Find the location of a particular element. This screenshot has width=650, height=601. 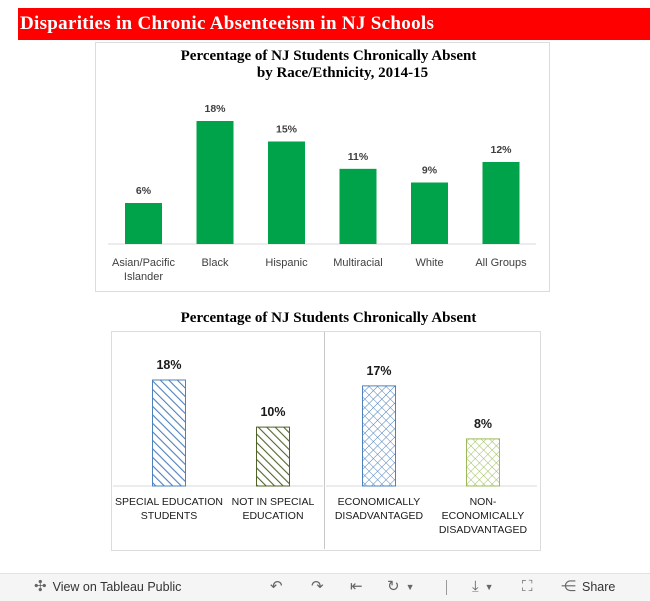

revert-icon: ⇤ is located at coordinates (356, 586).